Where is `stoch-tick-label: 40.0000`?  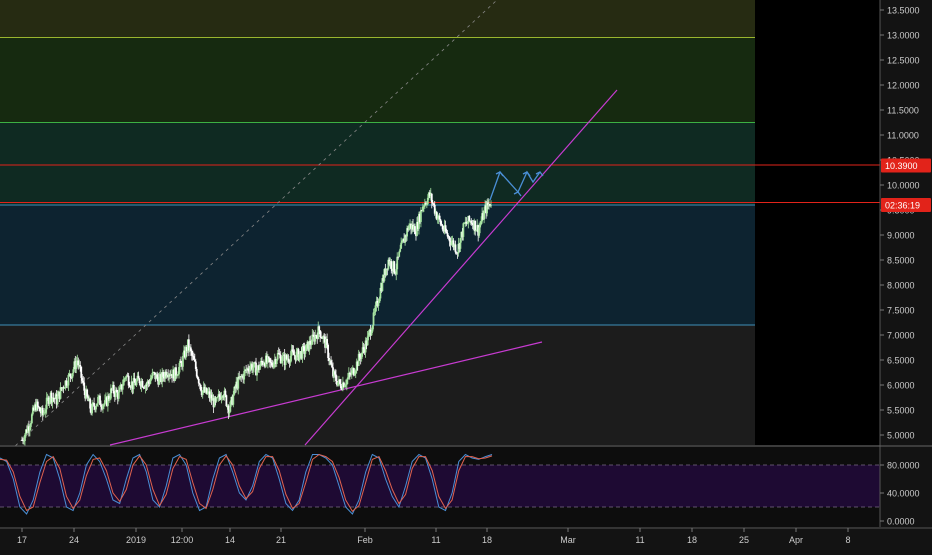 stoch-tick-label: 40.0000 is located at coordinates (903, 494).